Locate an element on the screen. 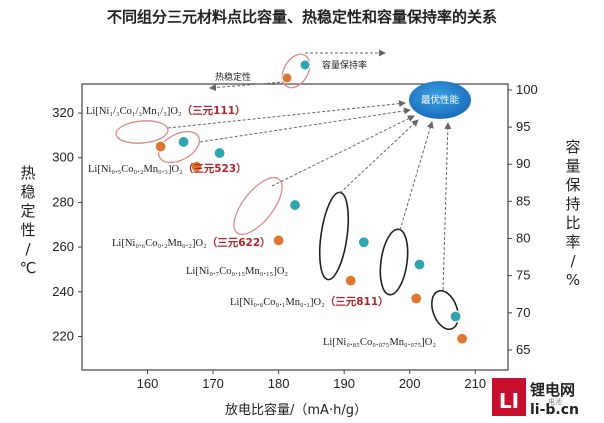  x-tick-label-3: 190 is located at coordinates (344, 383).